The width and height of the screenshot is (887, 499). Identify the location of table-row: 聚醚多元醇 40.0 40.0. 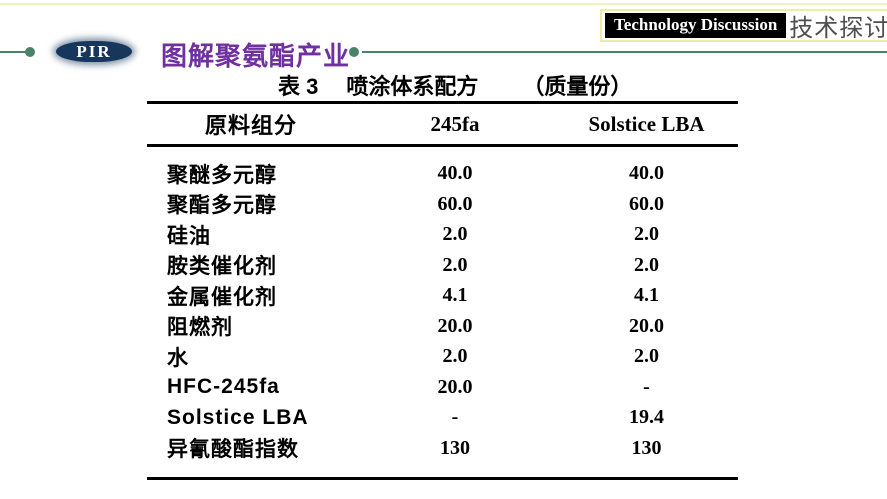
(442, 174).